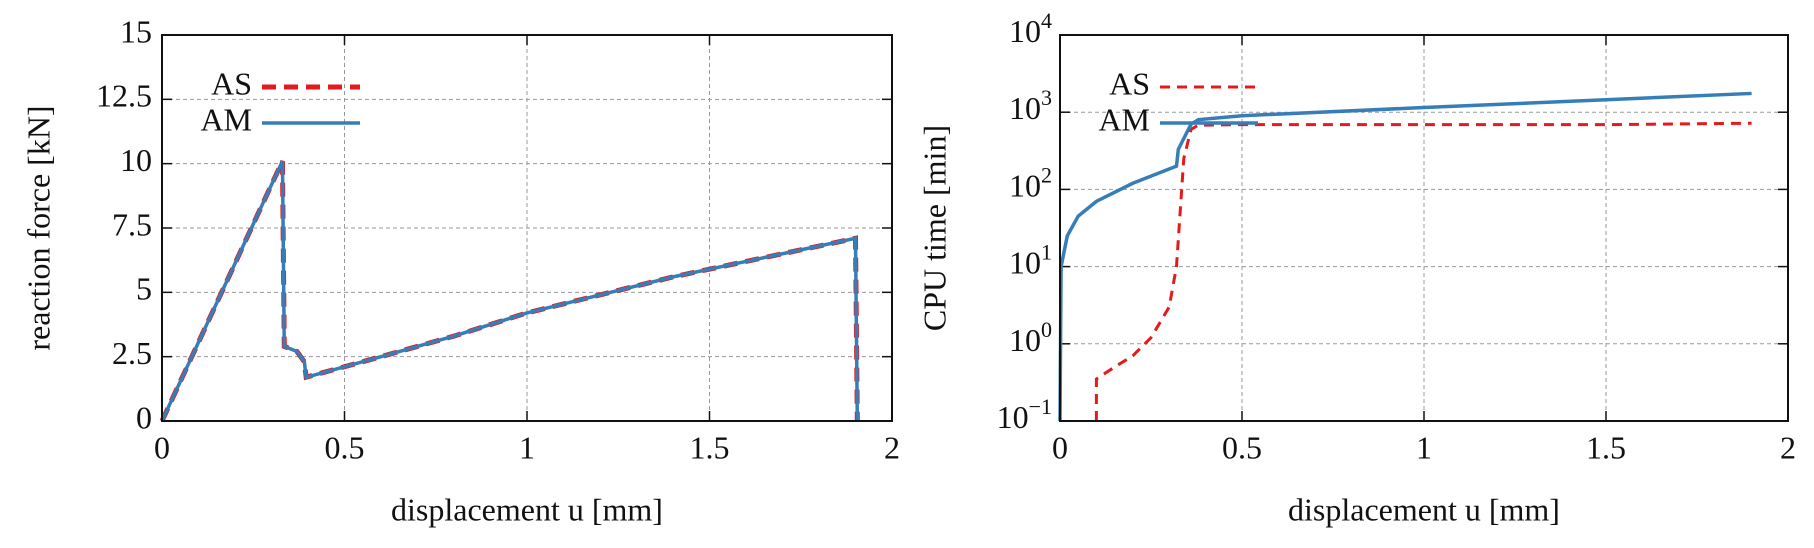  Describe the element at coordinates (934, 228) in the screenshot. I see `y-axis-label: CPU time [min]` at that location.